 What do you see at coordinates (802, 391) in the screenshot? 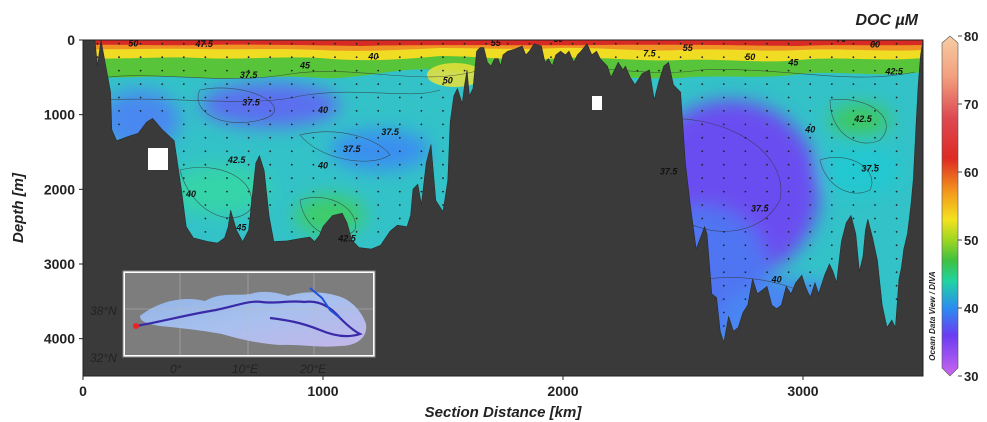
I see `x-tick-label: 3000` at bounding box center [802, 391].